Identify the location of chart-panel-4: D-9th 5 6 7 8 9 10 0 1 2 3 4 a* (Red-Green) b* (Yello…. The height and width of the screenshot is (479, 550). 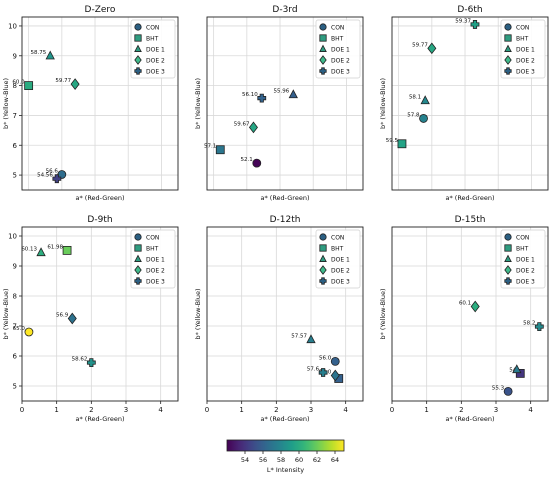
(90, 319).